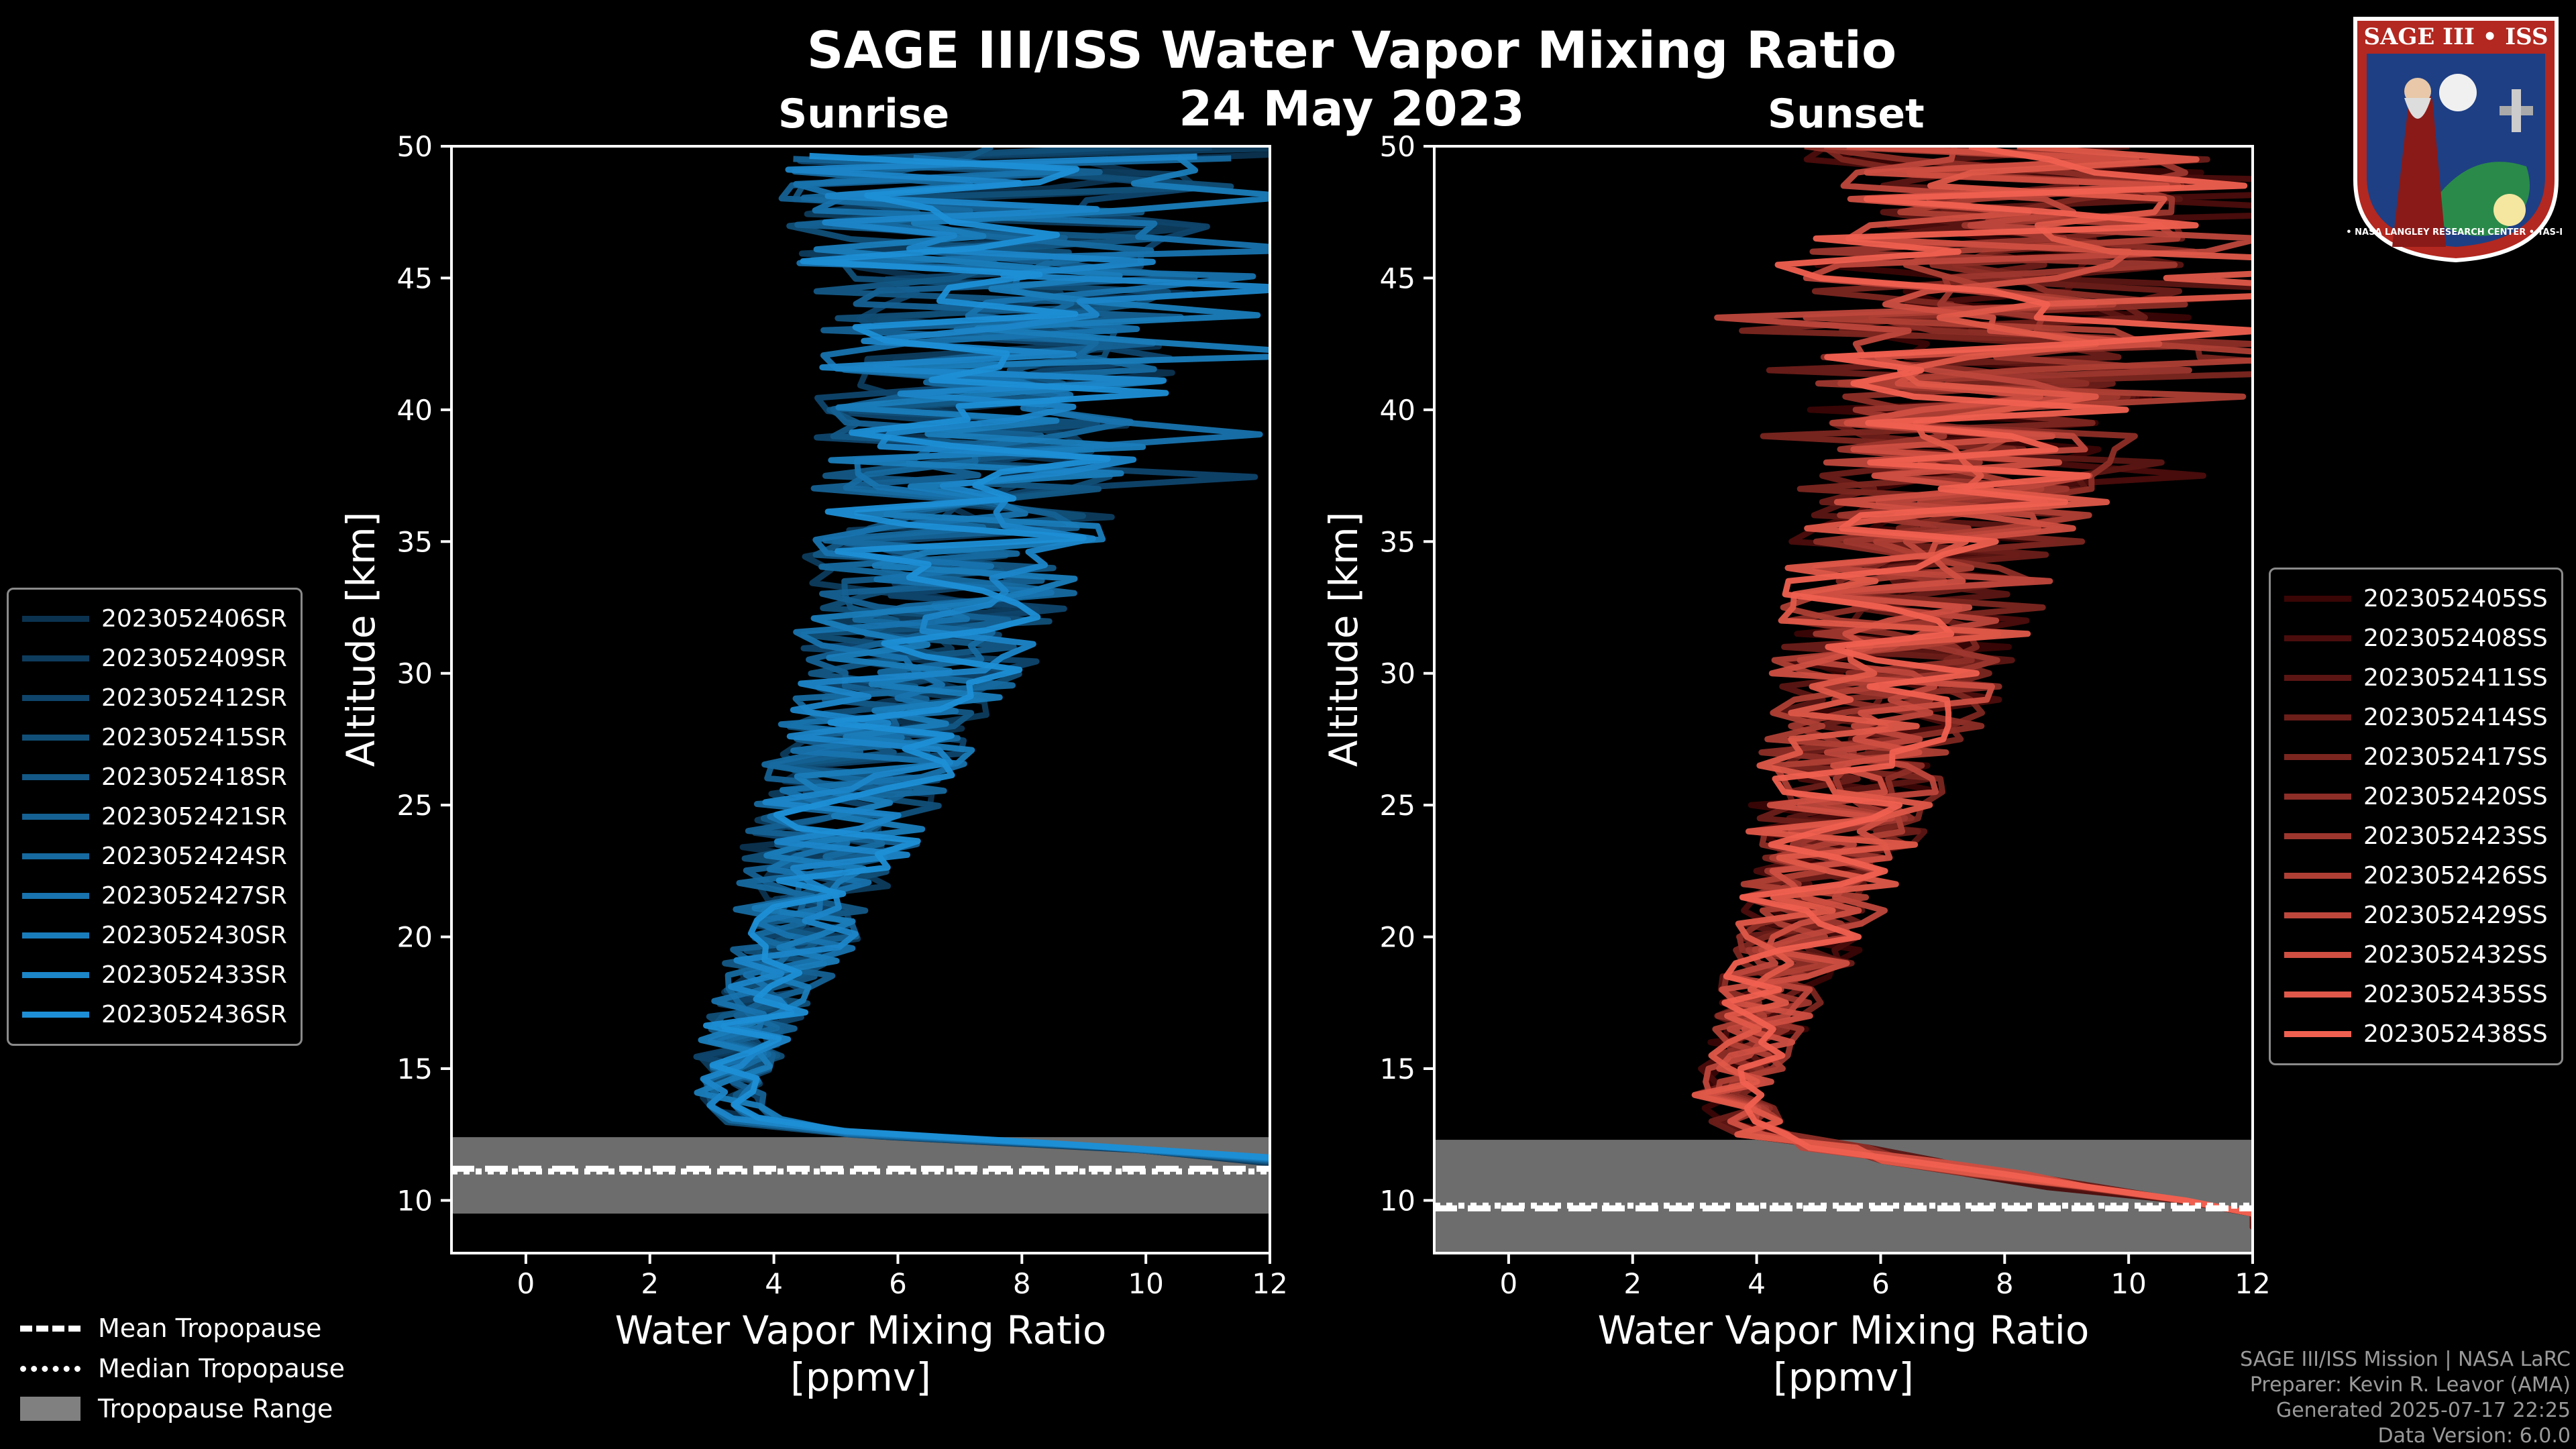 This screenshot has height=1449, width=2576. Describe the element at coordinates (154, 737) in the screenshot. I see `sunrise-legend-item: 2023052415SR` at that location.